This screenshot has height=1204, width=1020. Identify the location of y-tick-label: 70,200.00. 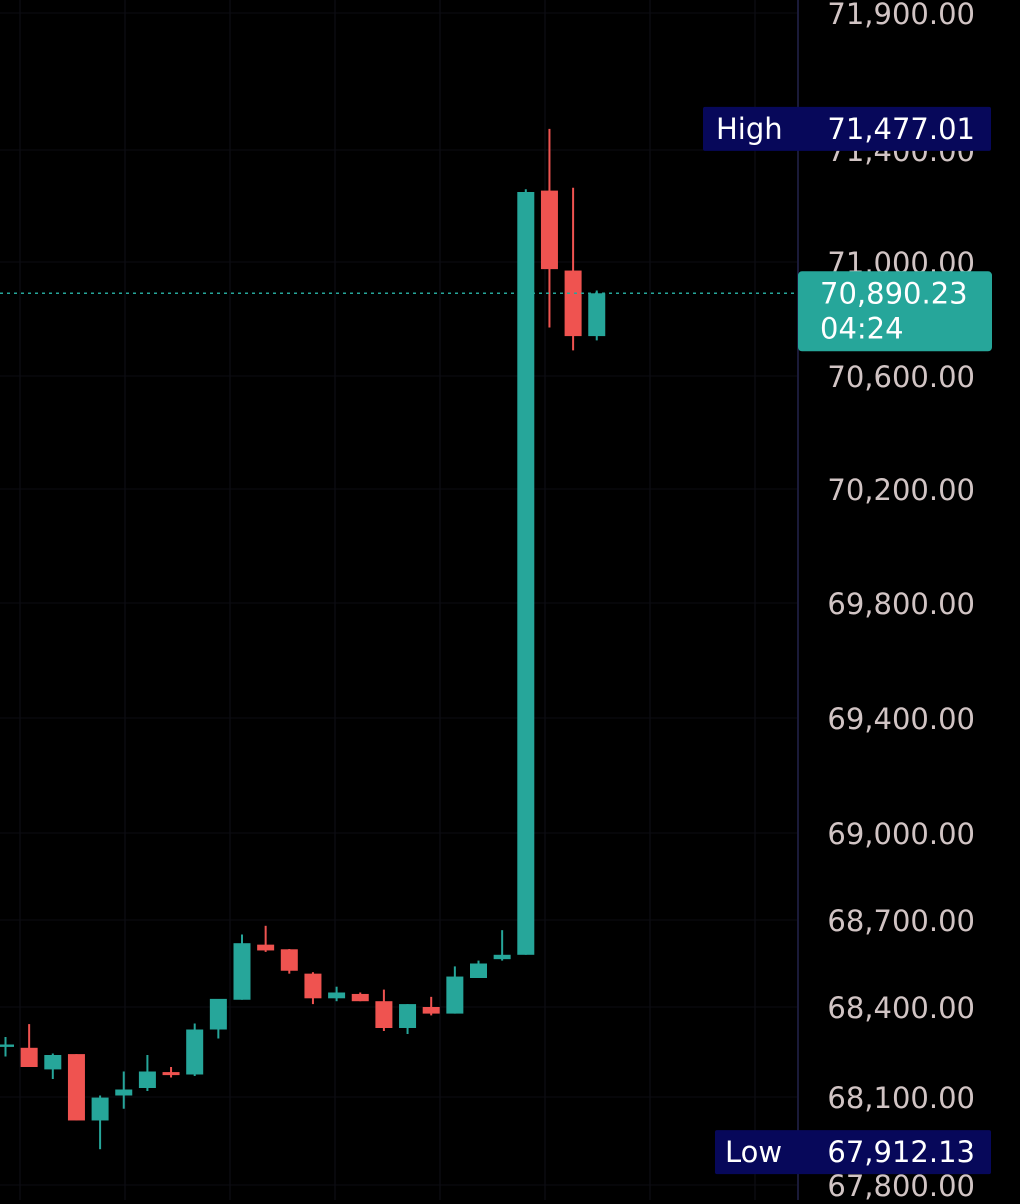
(901, 490).